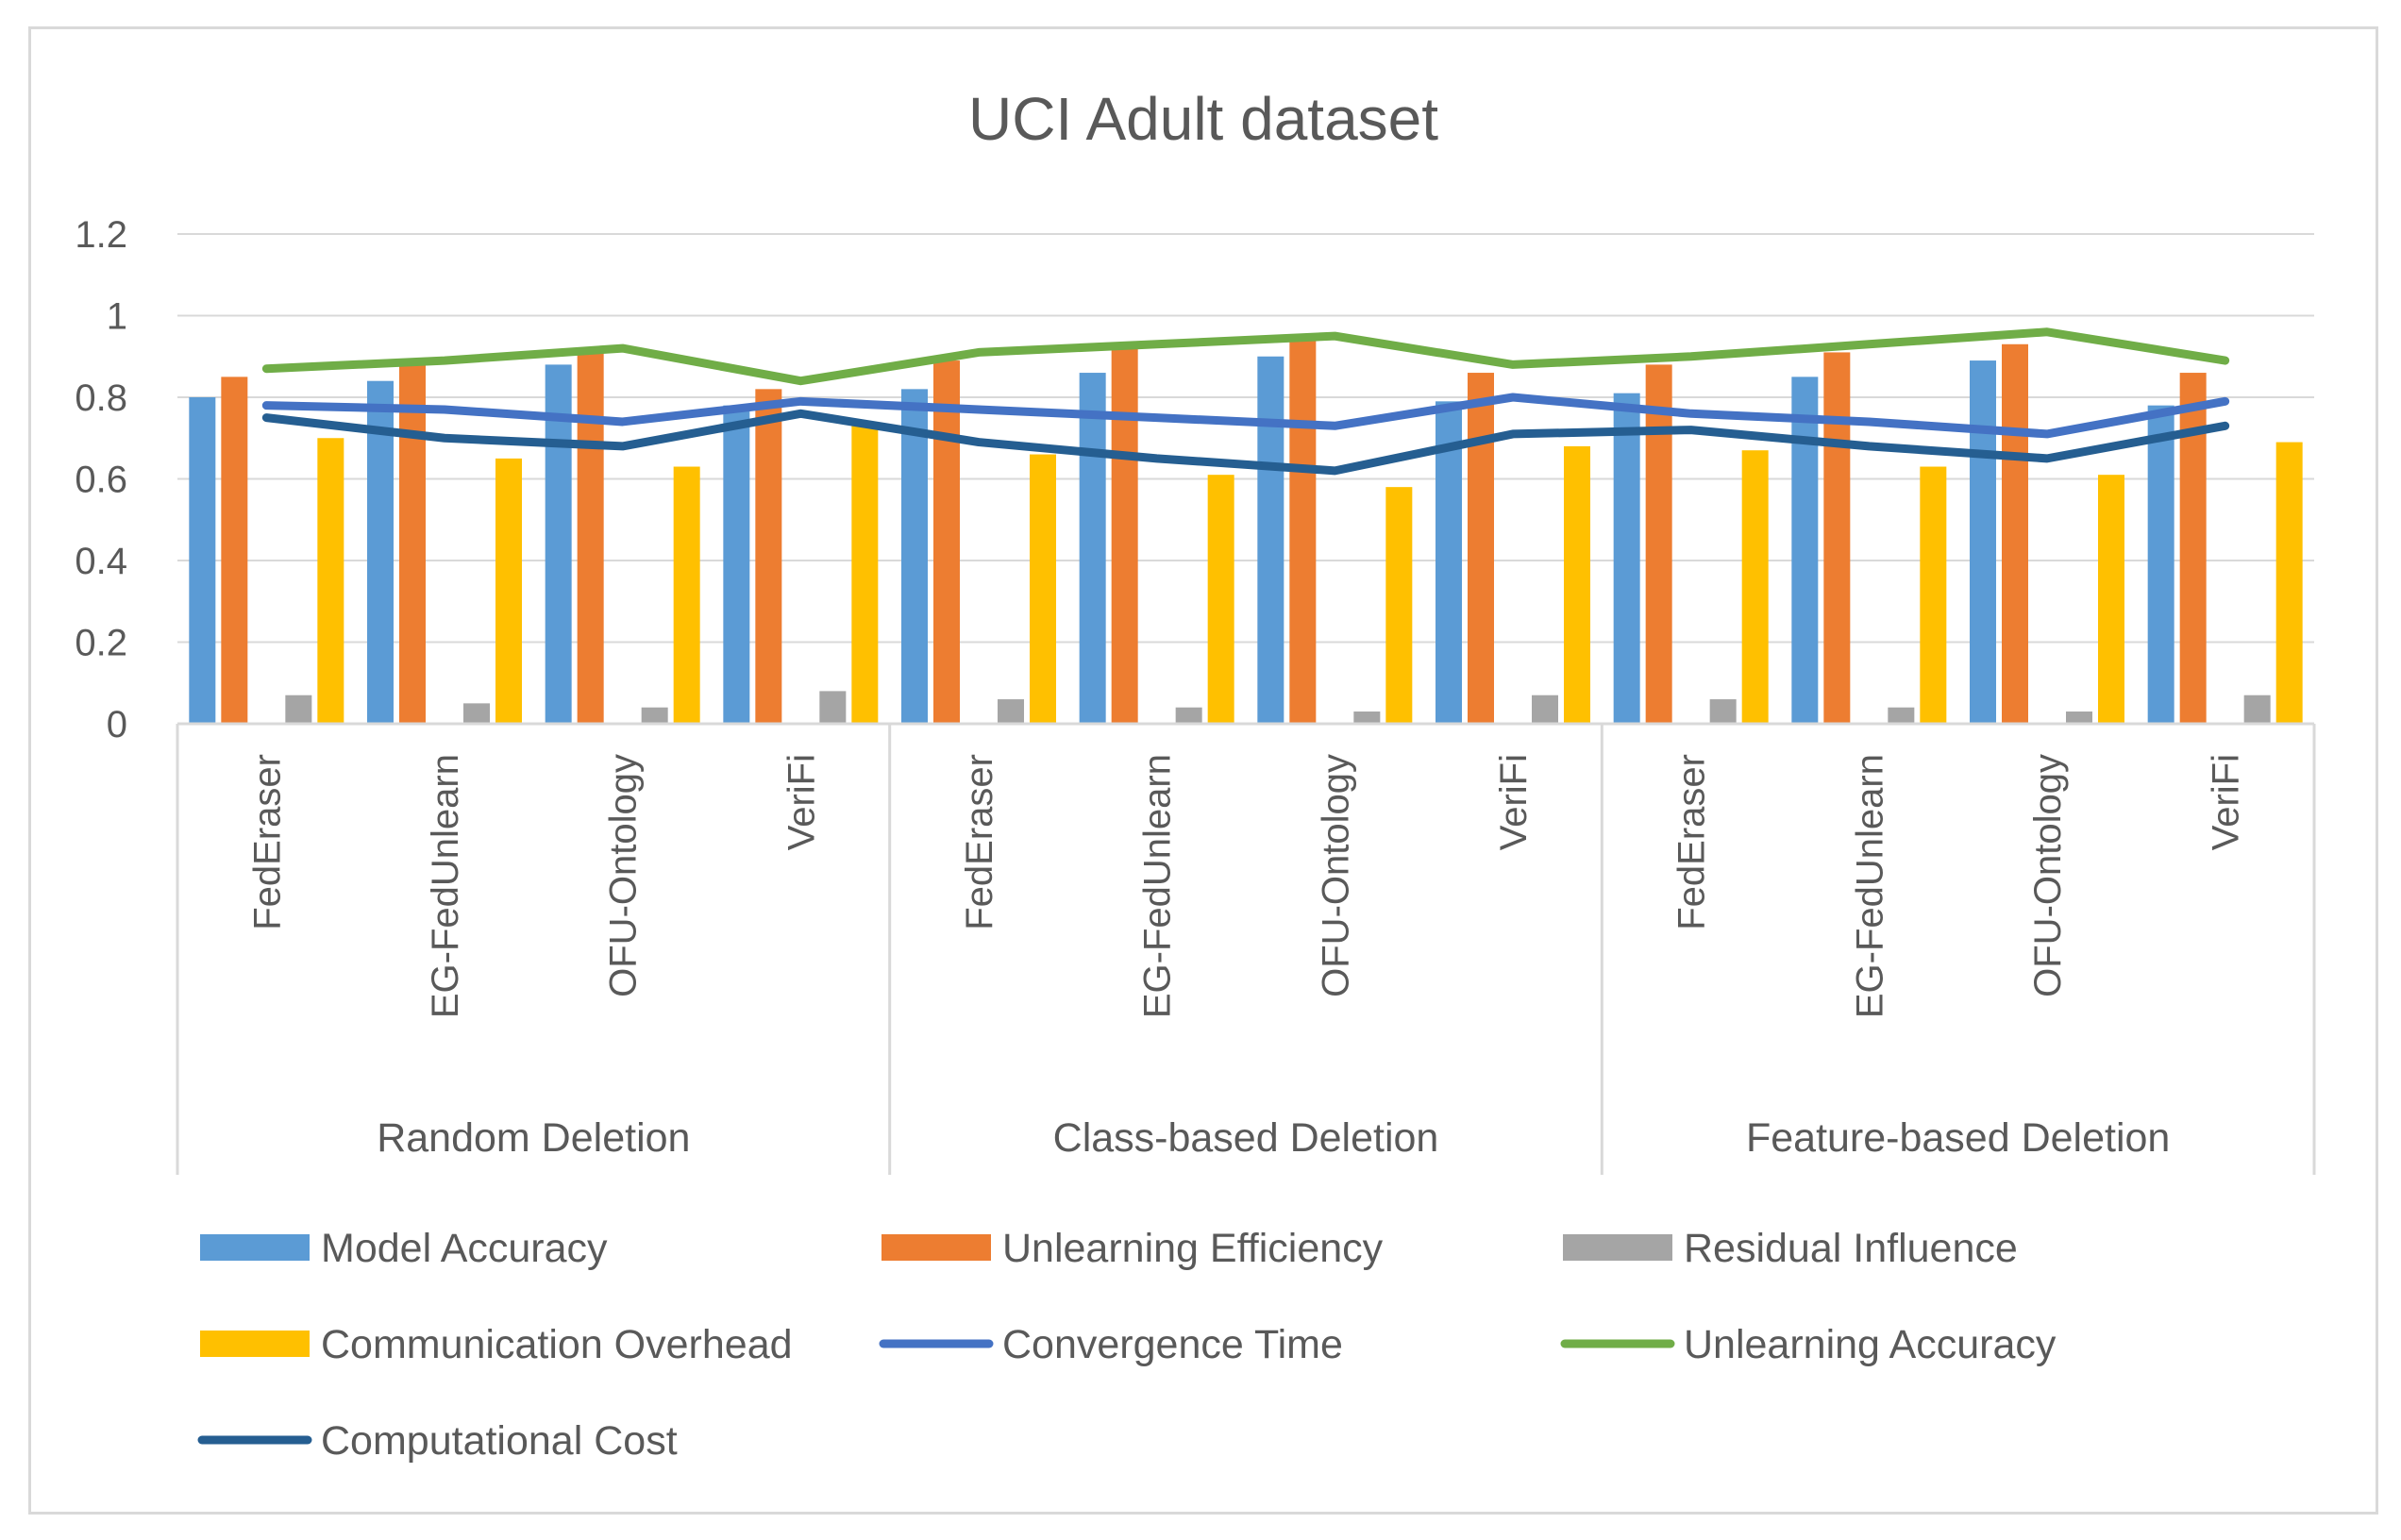 This screenshot has width=2401, height=1540. Describe the element at coordinates (1245, 442) in the screenshot. I see `line-computational-cost` at that location.